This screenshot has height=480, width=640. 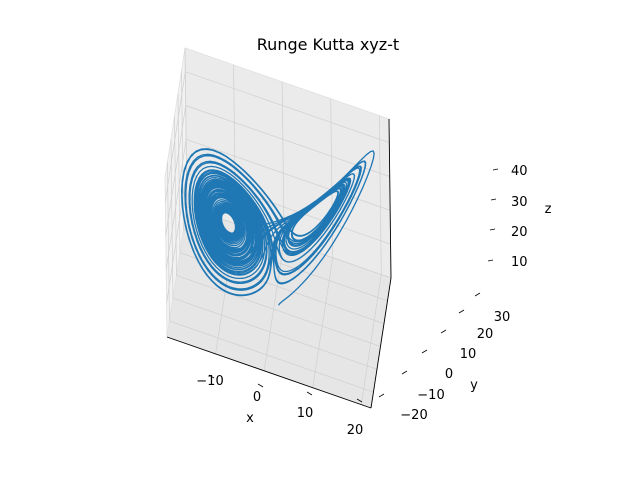 I want to click on y-axis-line, so click(x=381, y=343).